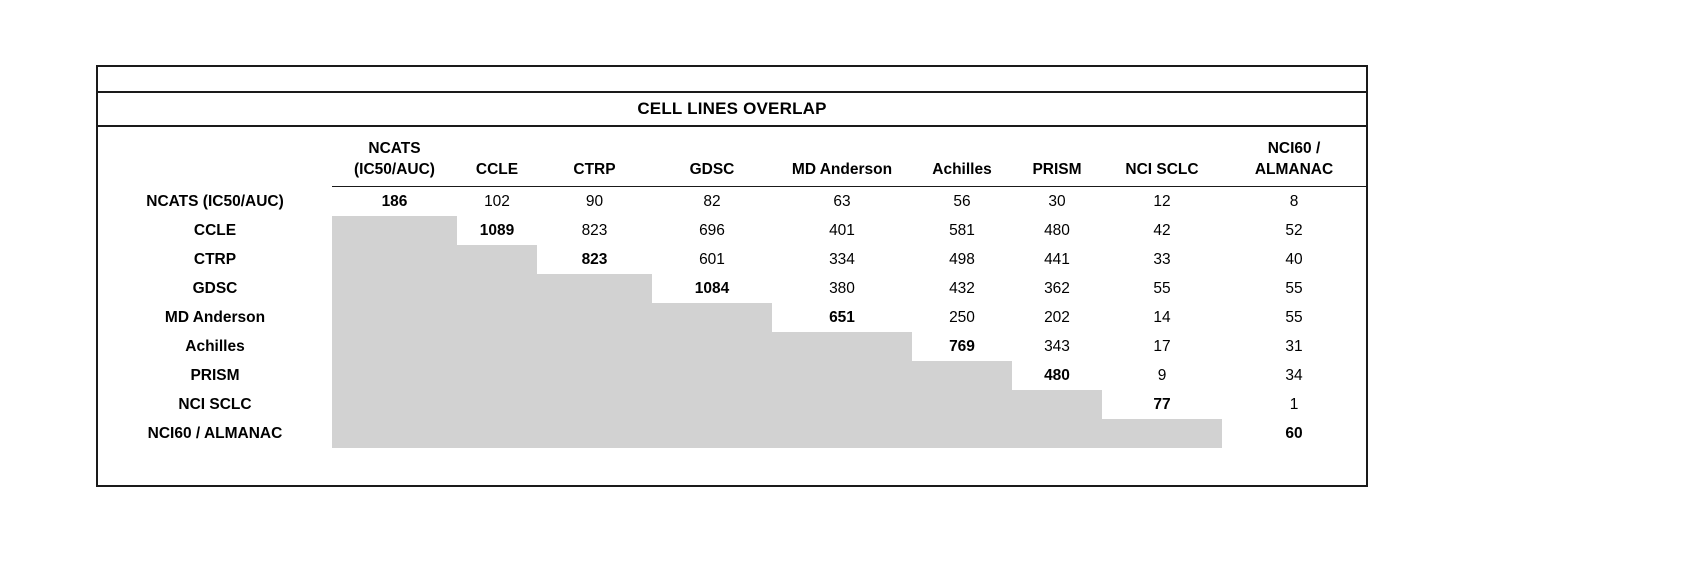  I want to click on column-header-line: NCATS, so click(394, 149).